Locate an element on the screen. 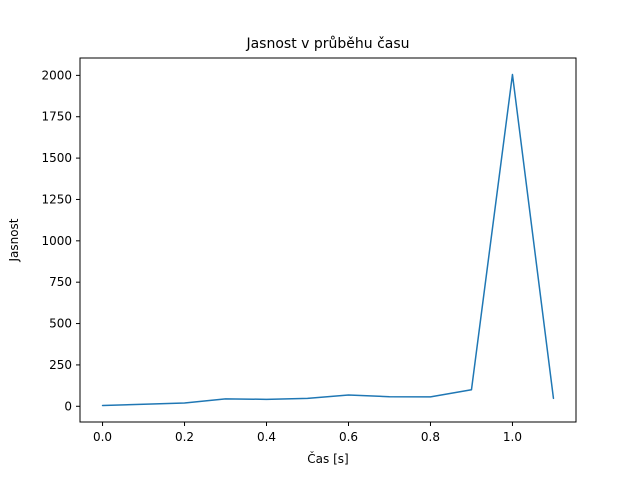 The height and width of the screenshot is (480, 640). y-tick-label: 750 is located at coordinates (60, 282).